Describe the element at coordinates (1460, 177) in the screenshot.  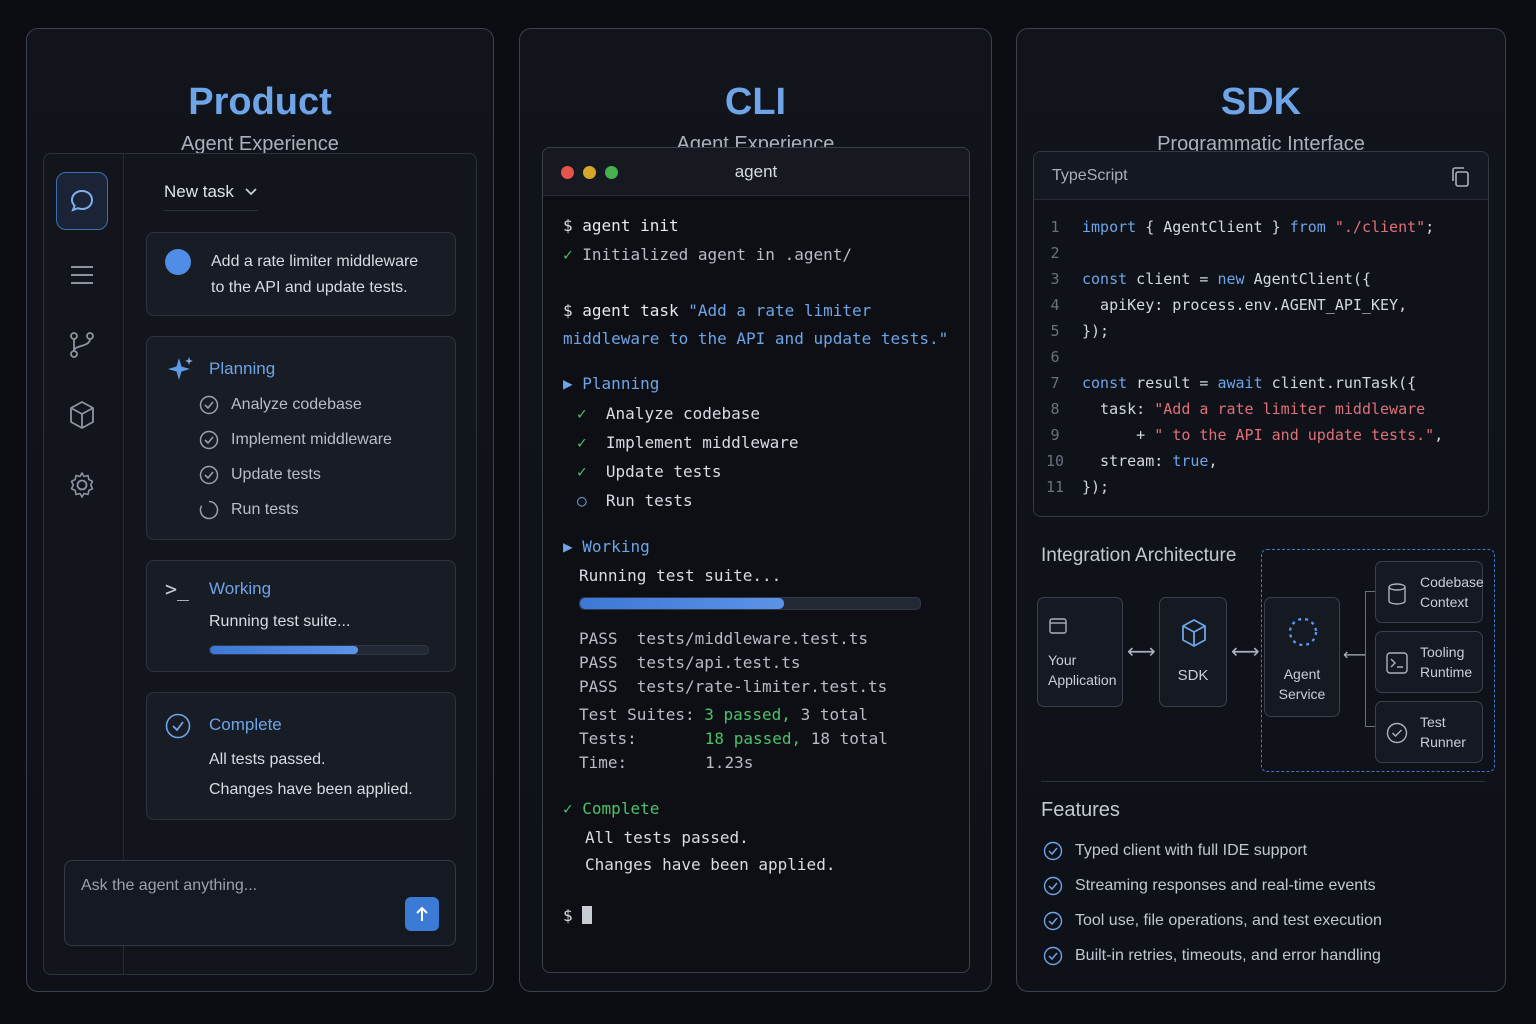
I see `copy-icon` at that location.